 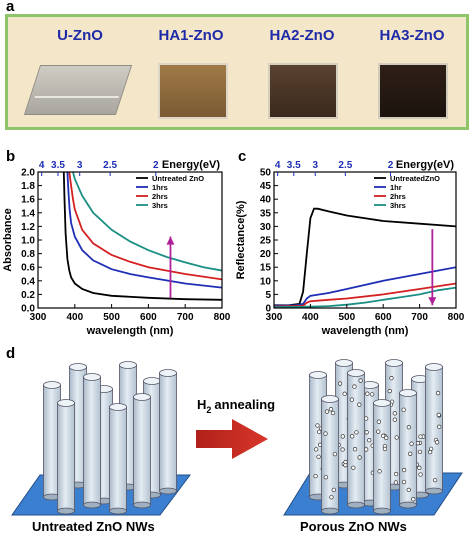 I want to click on absorbance-top-tick-label: 2.5, so click(x=110, y=165).